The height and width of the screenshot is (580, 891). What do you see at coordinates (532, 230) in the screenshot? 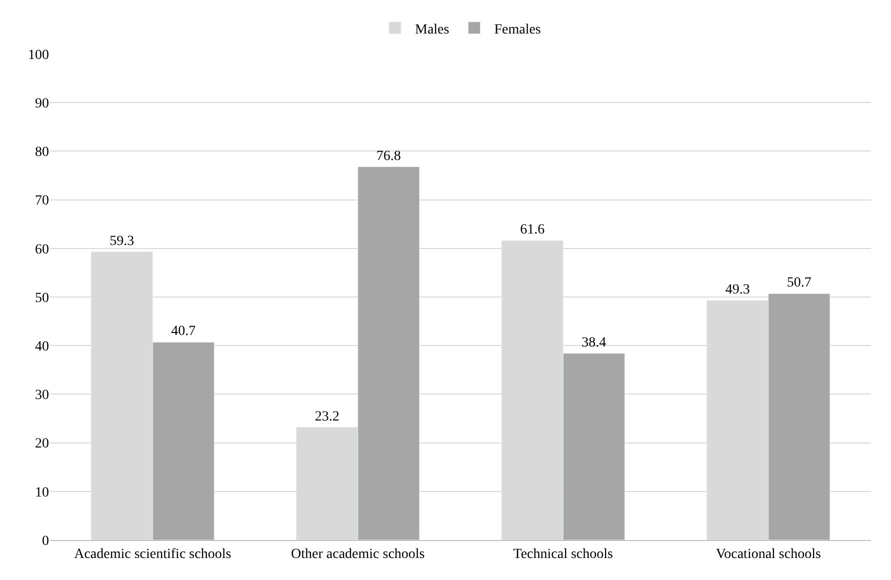
I see `data-label: 61.6` at bounding box center [532, 230].